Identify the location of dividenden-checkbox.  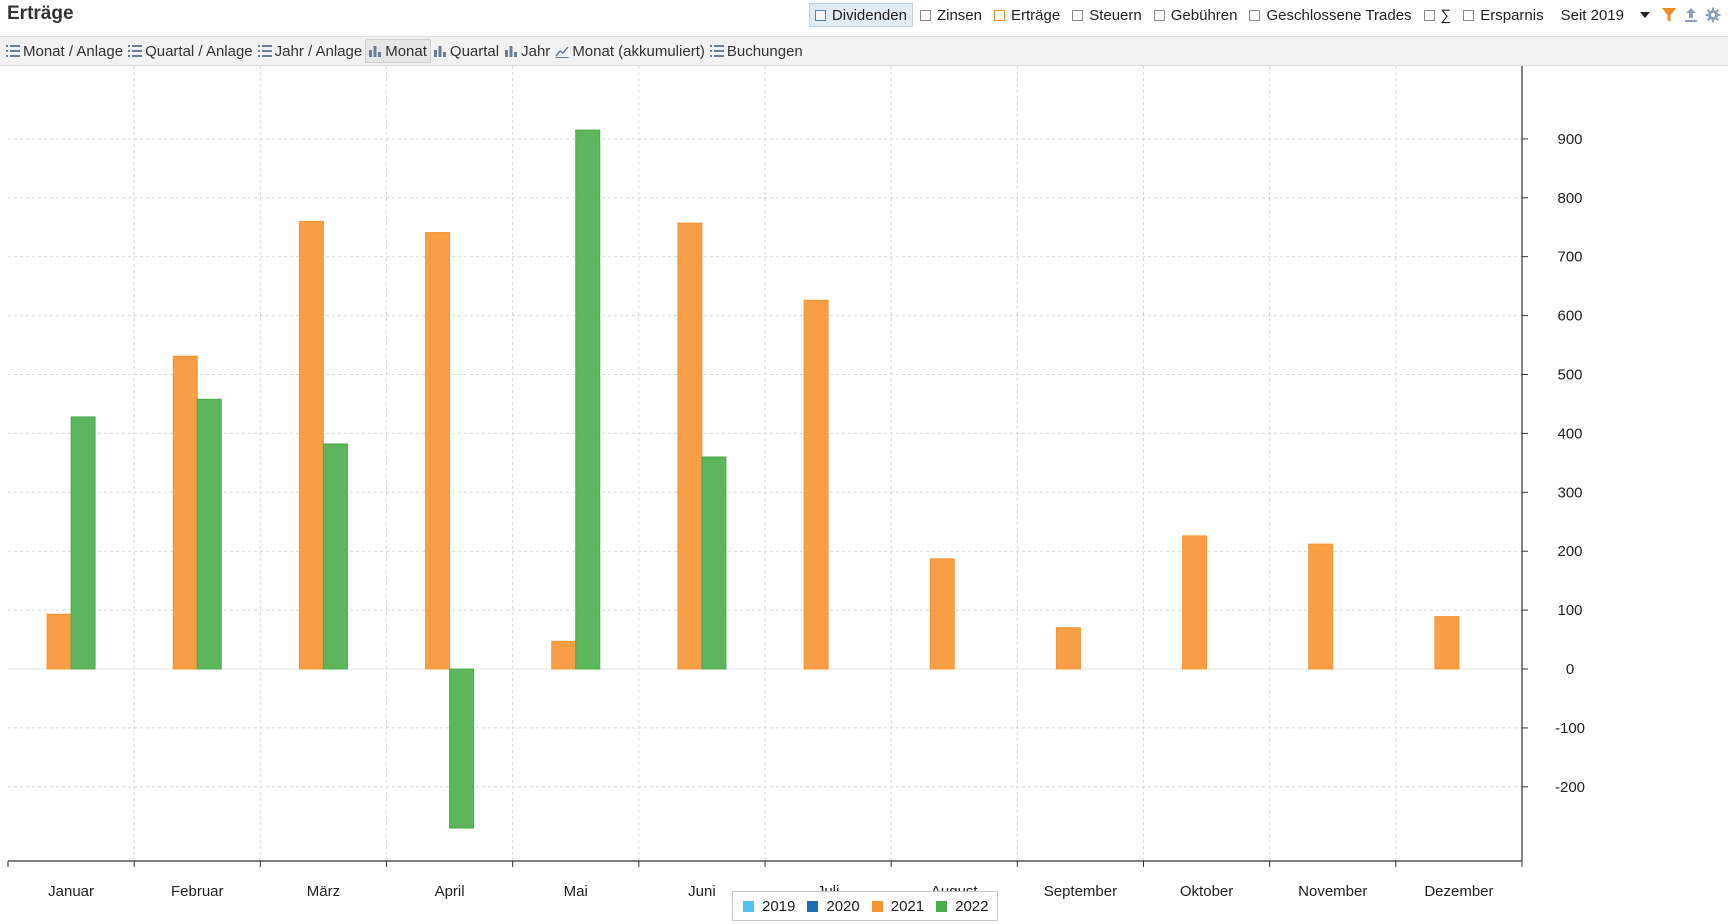
(820, 15).